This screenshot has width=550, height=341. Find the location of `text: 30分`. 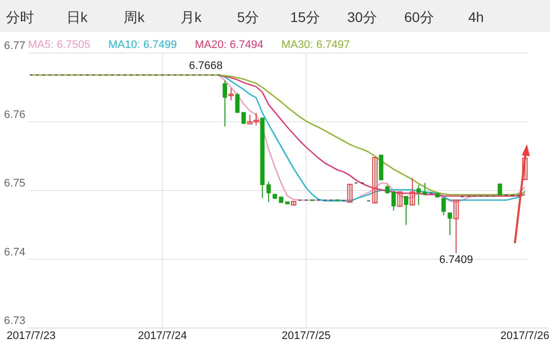

text: 30分 is located at coordinates (362, 17).